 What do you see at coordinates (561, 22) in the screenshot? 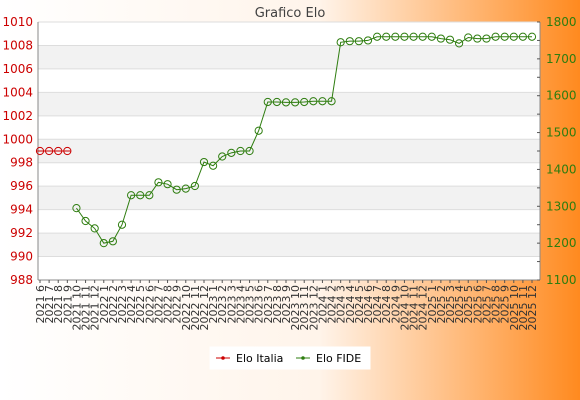
I see `y-right-tick-label: 1800` at bounding box center [561, 22].